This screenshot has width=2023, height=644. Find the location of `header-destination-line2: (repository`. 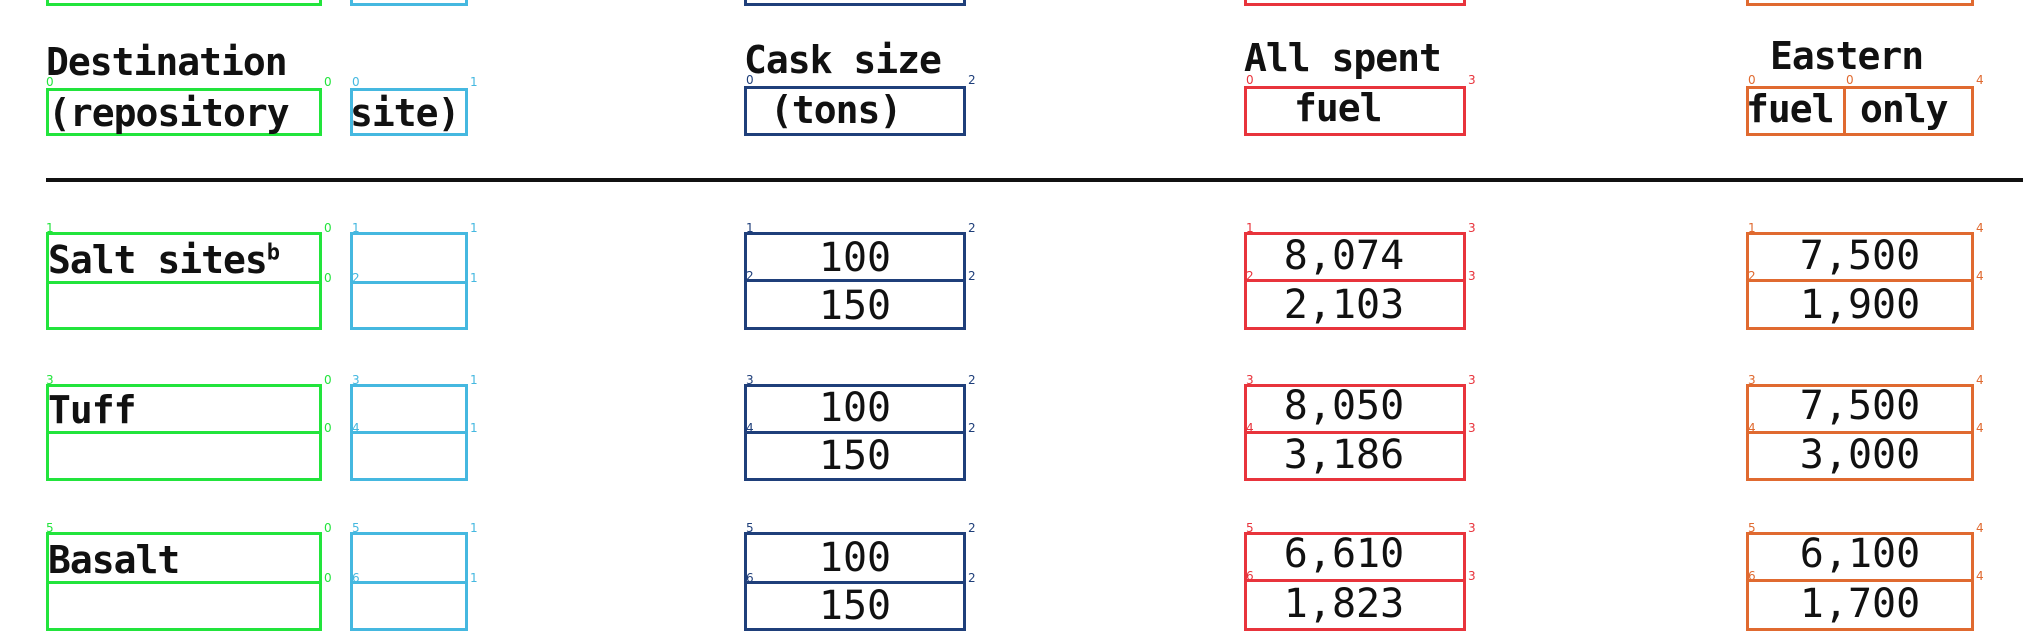

header-destination-line2: (repository is located at coordinates (169, 113).